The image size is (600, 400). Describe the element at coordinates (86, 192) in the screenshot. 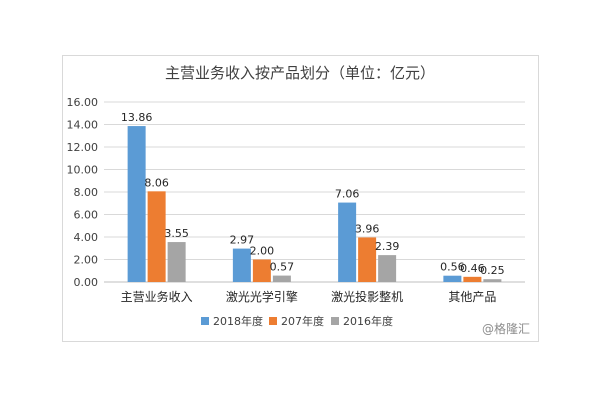

I see `y-tick-label: 8.00` at that location.